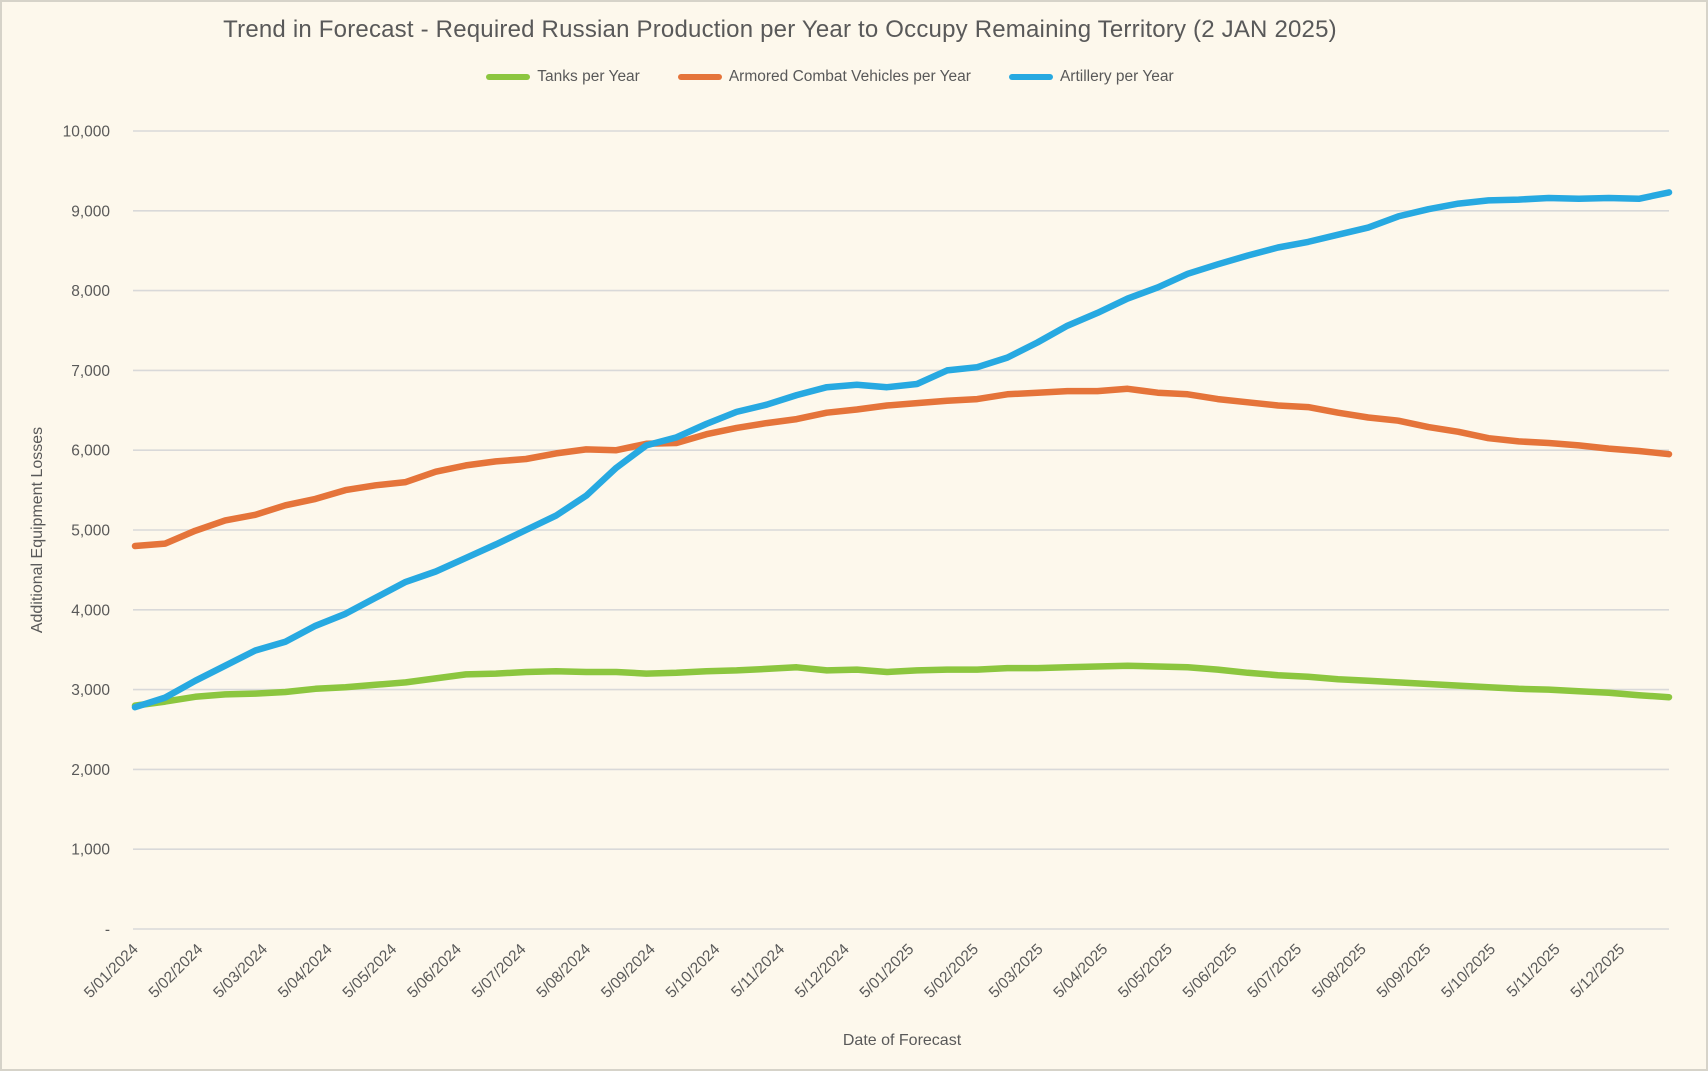 This screenshot has width=1708, height=1071. I want to click on x-axis-tick-label: 5/11/2025, so click(1534, 971).